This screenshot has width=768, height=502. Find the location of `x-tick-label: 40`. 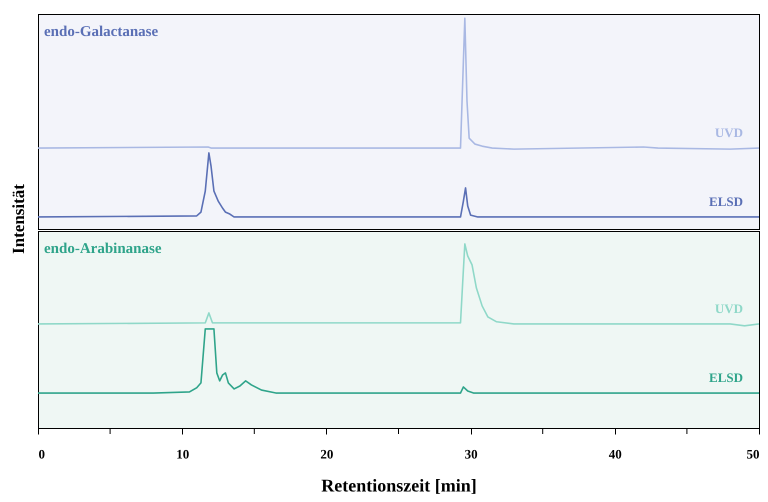

x-tick-label: 40 is located at coordinates (615, 454).